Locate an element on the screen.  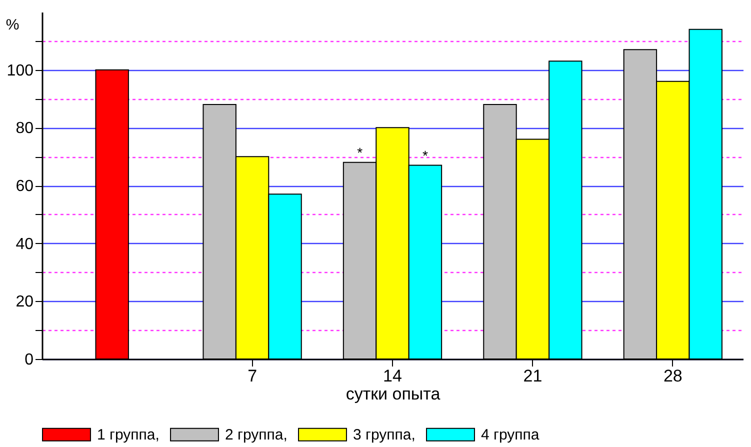
y-tick-label: 0 is located at coordinates (29, 360).